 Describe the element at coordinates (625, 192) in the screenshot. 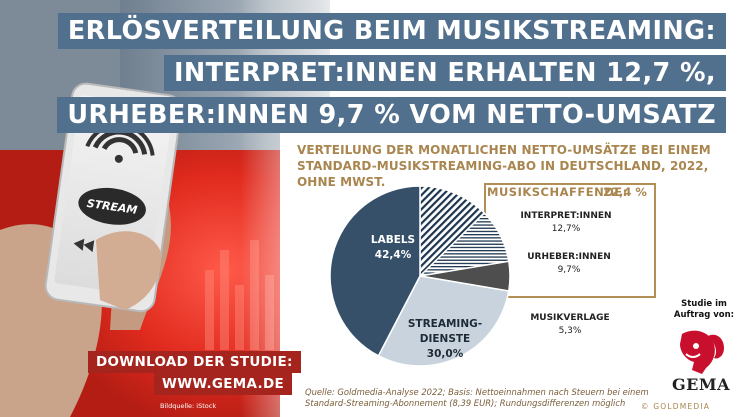

I see `musikschaffende-value: 22,4 %` at that location.